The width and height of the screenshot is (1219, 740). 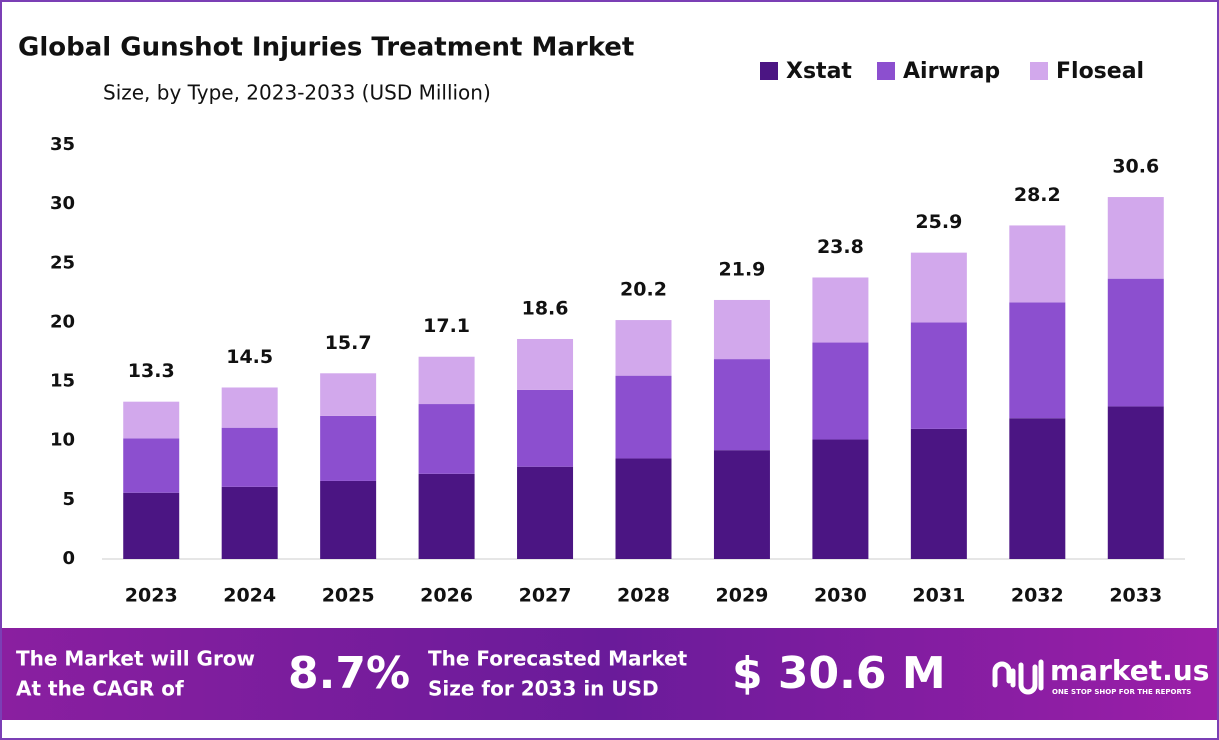 I want to click on logo: market.us, so click(x=1129, y=670).